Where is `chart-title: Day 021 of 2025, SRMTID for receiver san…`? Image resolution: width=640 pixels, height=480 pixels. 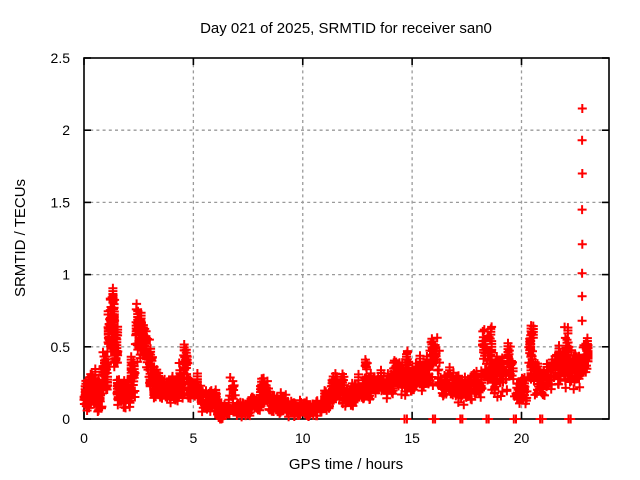 chart-title: Day 021 of 2025, SRMTID for receiver san… is located at coordinates (346, 28).